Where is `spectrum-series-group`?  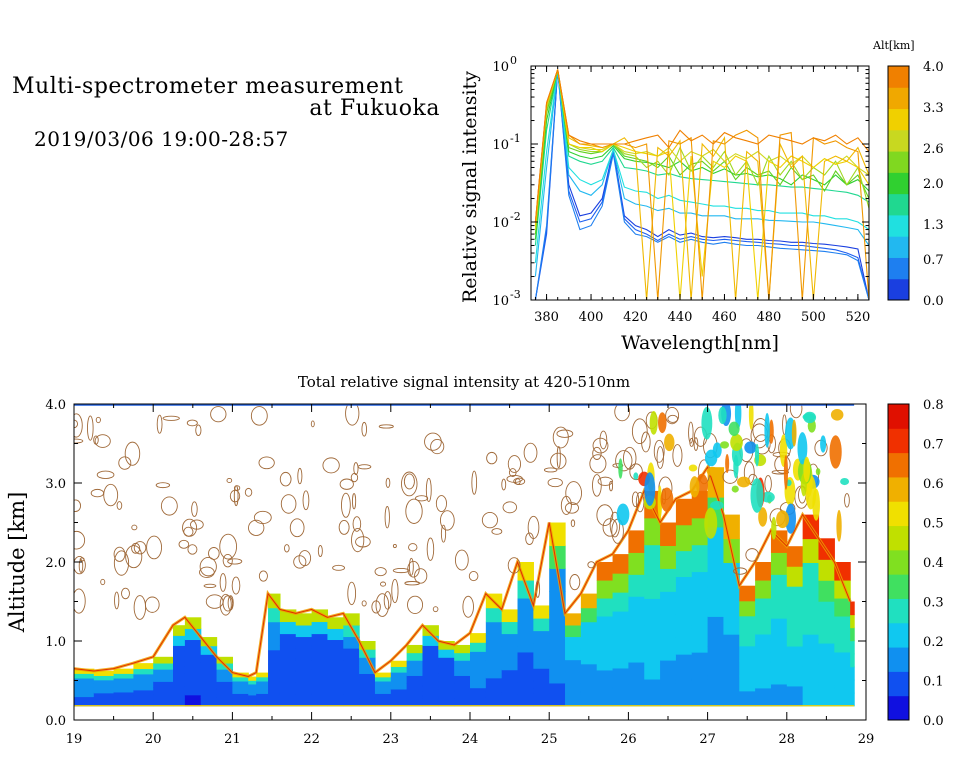 spectrum-series-group is located at coordinates (701, 184).